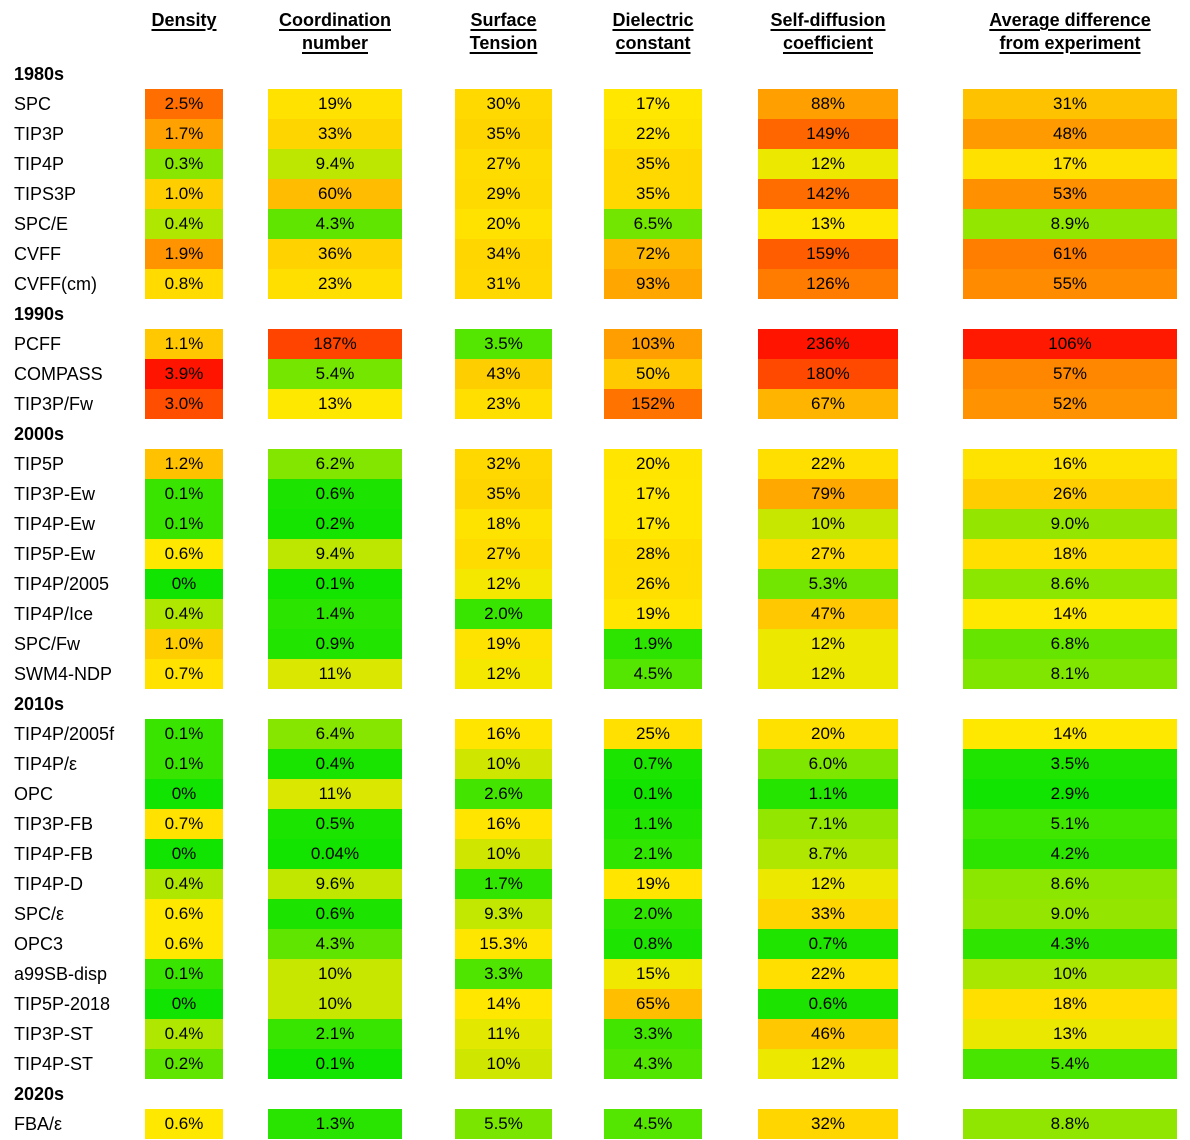 The width and height of the screenshot is (1190, 1140). I want to click on value-cell: 61%, so click(1070, 254).